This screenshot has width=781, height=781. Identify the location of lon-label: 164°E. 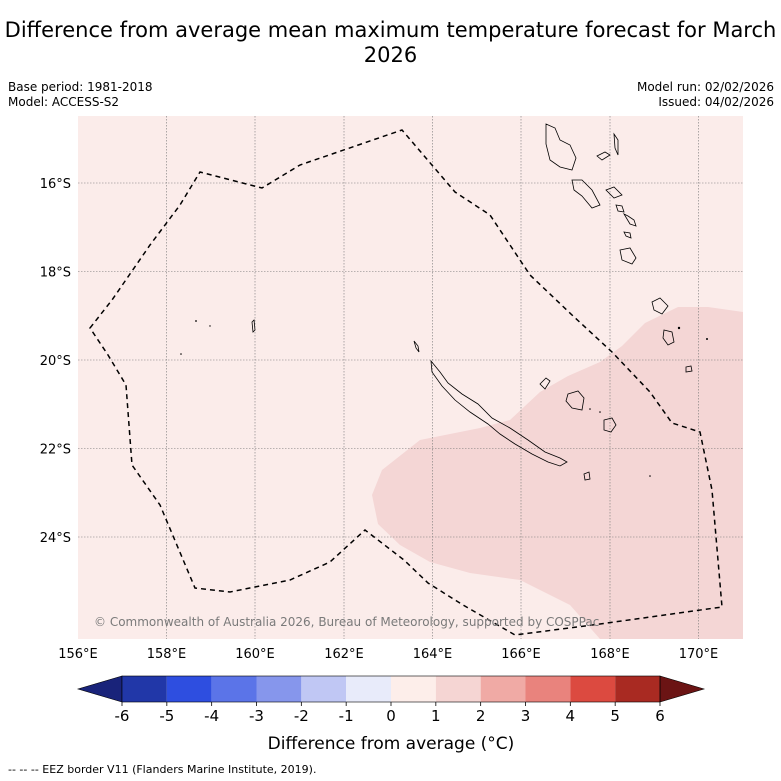
(433, 654).